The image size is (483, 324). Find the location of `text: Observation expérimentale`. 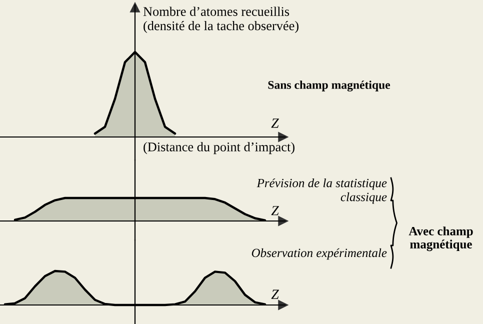

text: Observation expérimentale is located at coordinates (319, 254).